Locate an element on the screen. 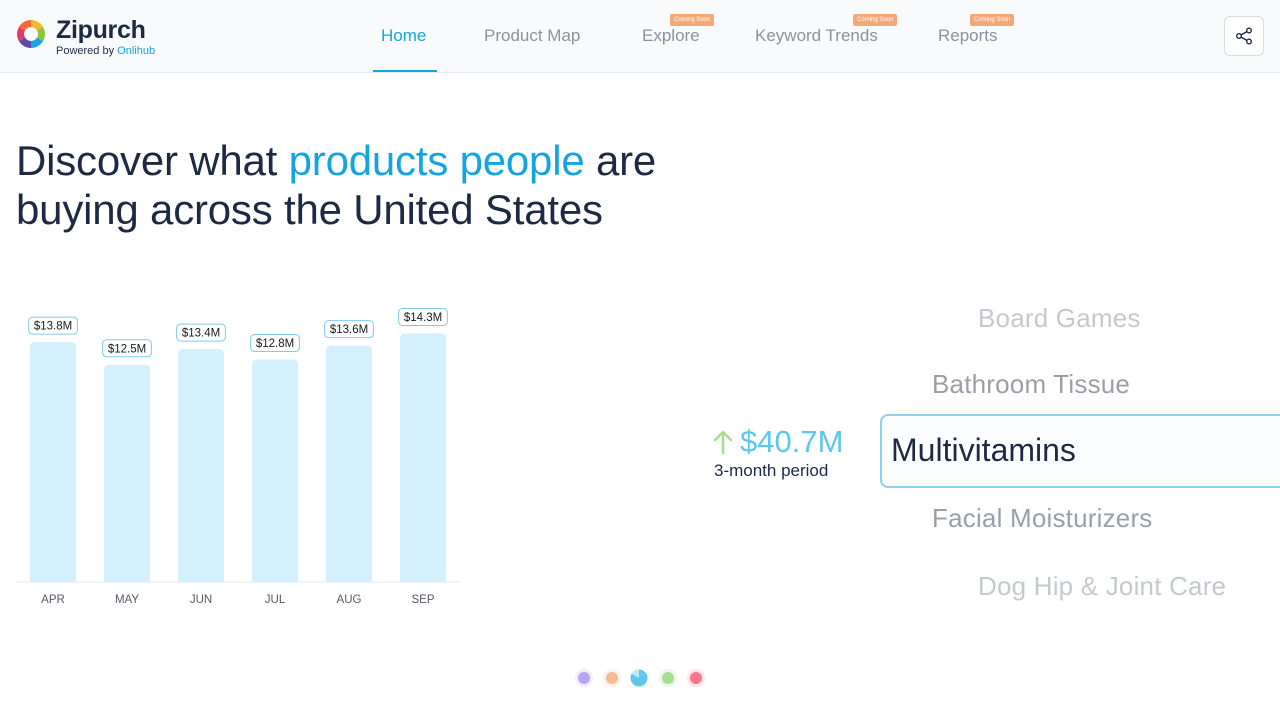 The height and width of the screenshot is (720, 1280). data-label-box-sep is located at coordinates (423, 316).